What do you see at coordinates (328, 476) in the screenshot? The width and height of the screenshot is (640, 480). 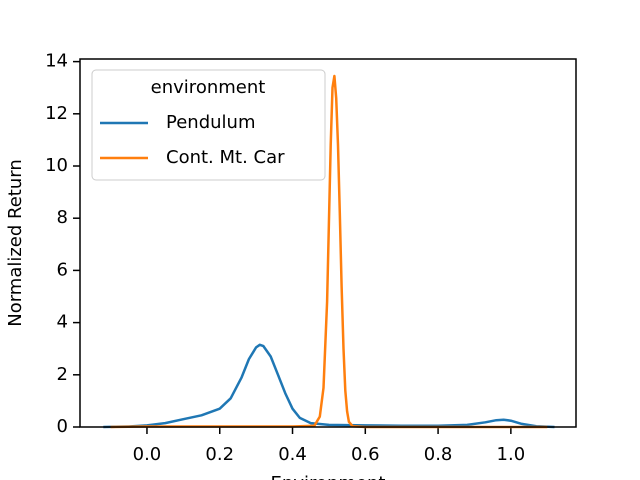 I see `x-axis-label: Environment` at bounding box center [328, 476].